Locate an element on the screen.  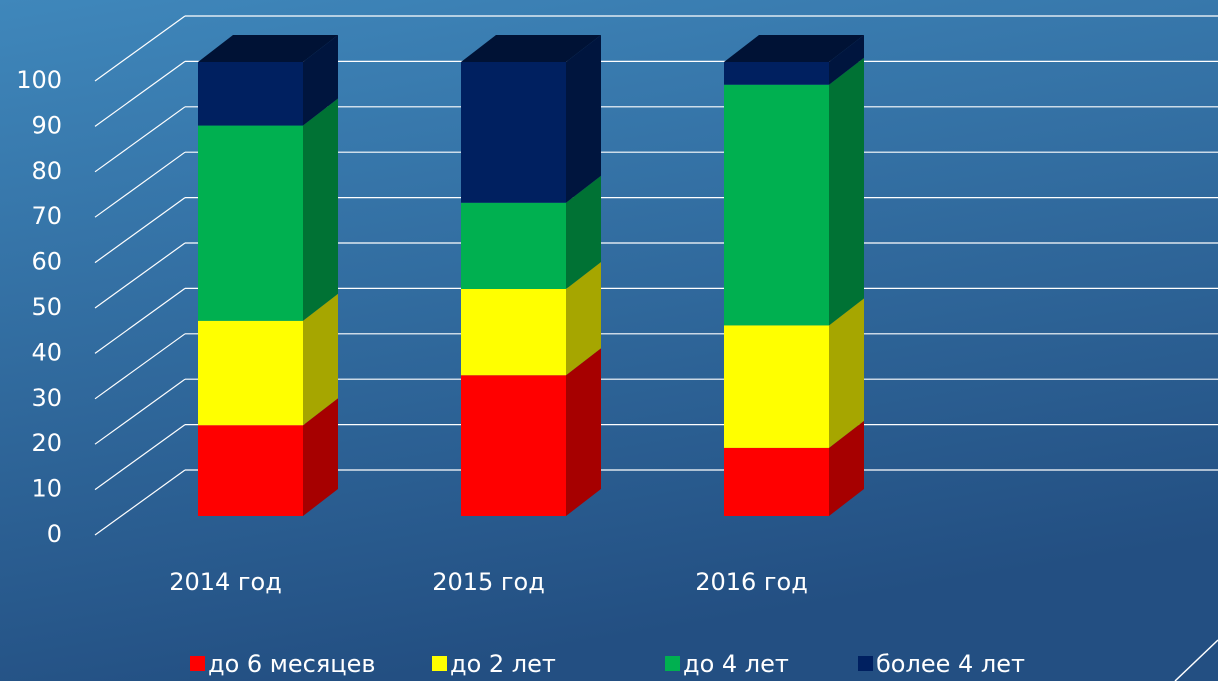
legend-label: до 2 лет is located at coordinates (503, 664).